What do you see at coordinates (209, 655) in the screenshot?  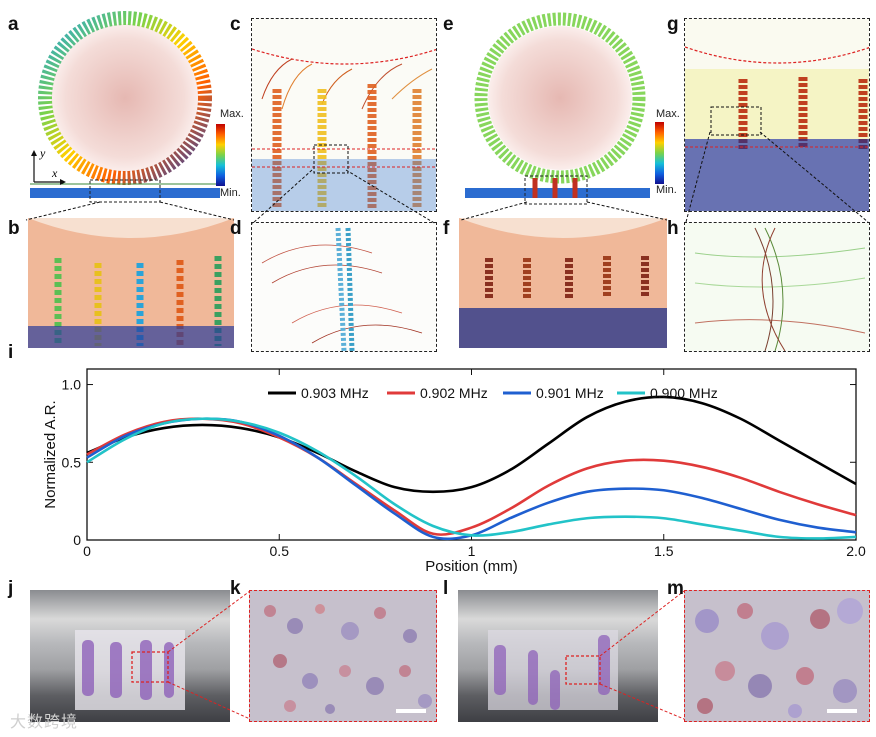 I see `zoom-lines-j-k` at bounding box center [209, 655].